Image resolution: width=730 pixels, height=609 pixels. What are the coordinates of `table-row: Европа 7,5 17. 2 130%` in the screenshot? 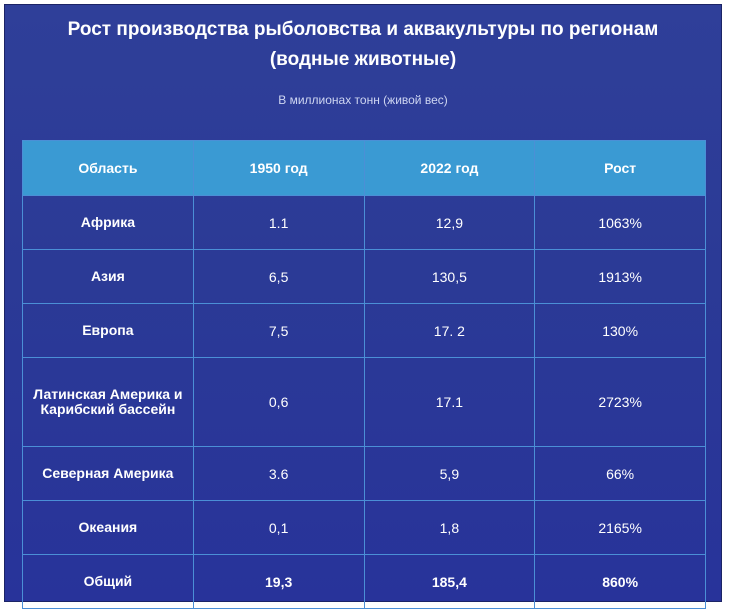 It's located at (364, 330).